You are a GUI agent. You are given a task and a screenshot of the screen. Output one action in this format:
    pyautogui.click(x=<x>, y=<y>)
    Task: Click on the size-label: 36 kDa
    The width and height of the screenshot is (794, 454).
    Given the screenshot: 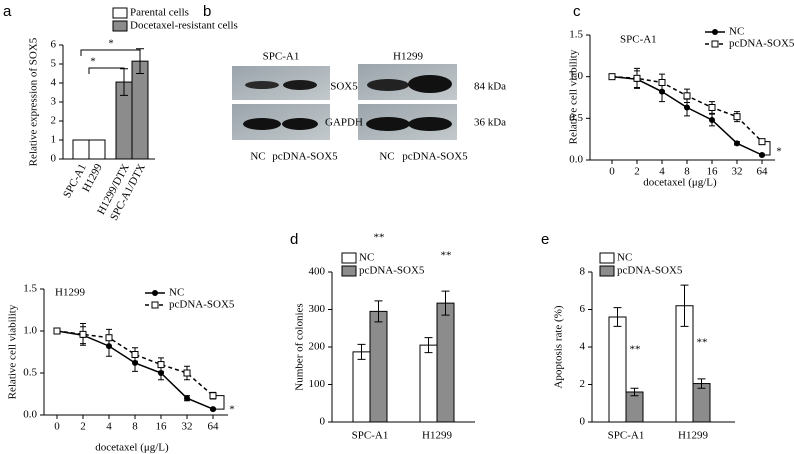 What is the action you would take?
    pyautogui.click(x=490, y=123)
    